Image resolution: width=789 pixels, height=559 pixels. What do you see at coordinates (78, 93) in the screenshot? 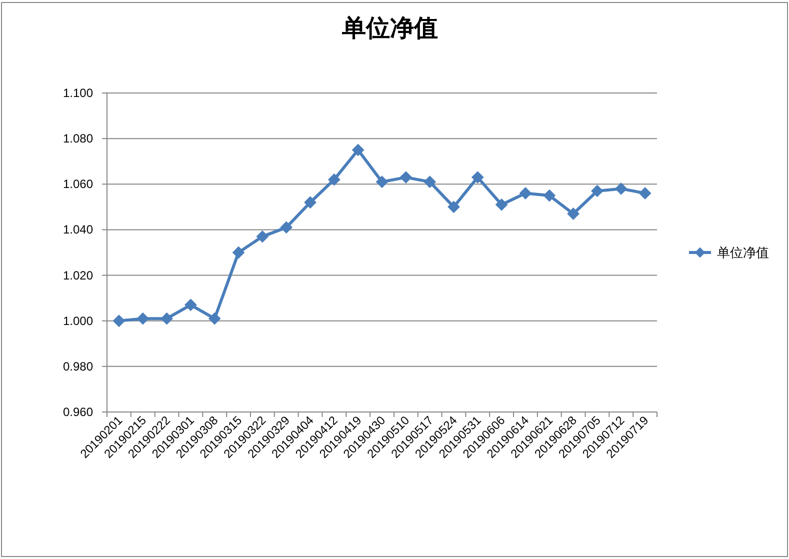
I see `y-tick-label: 1.100` at bounding box center [78, 93].